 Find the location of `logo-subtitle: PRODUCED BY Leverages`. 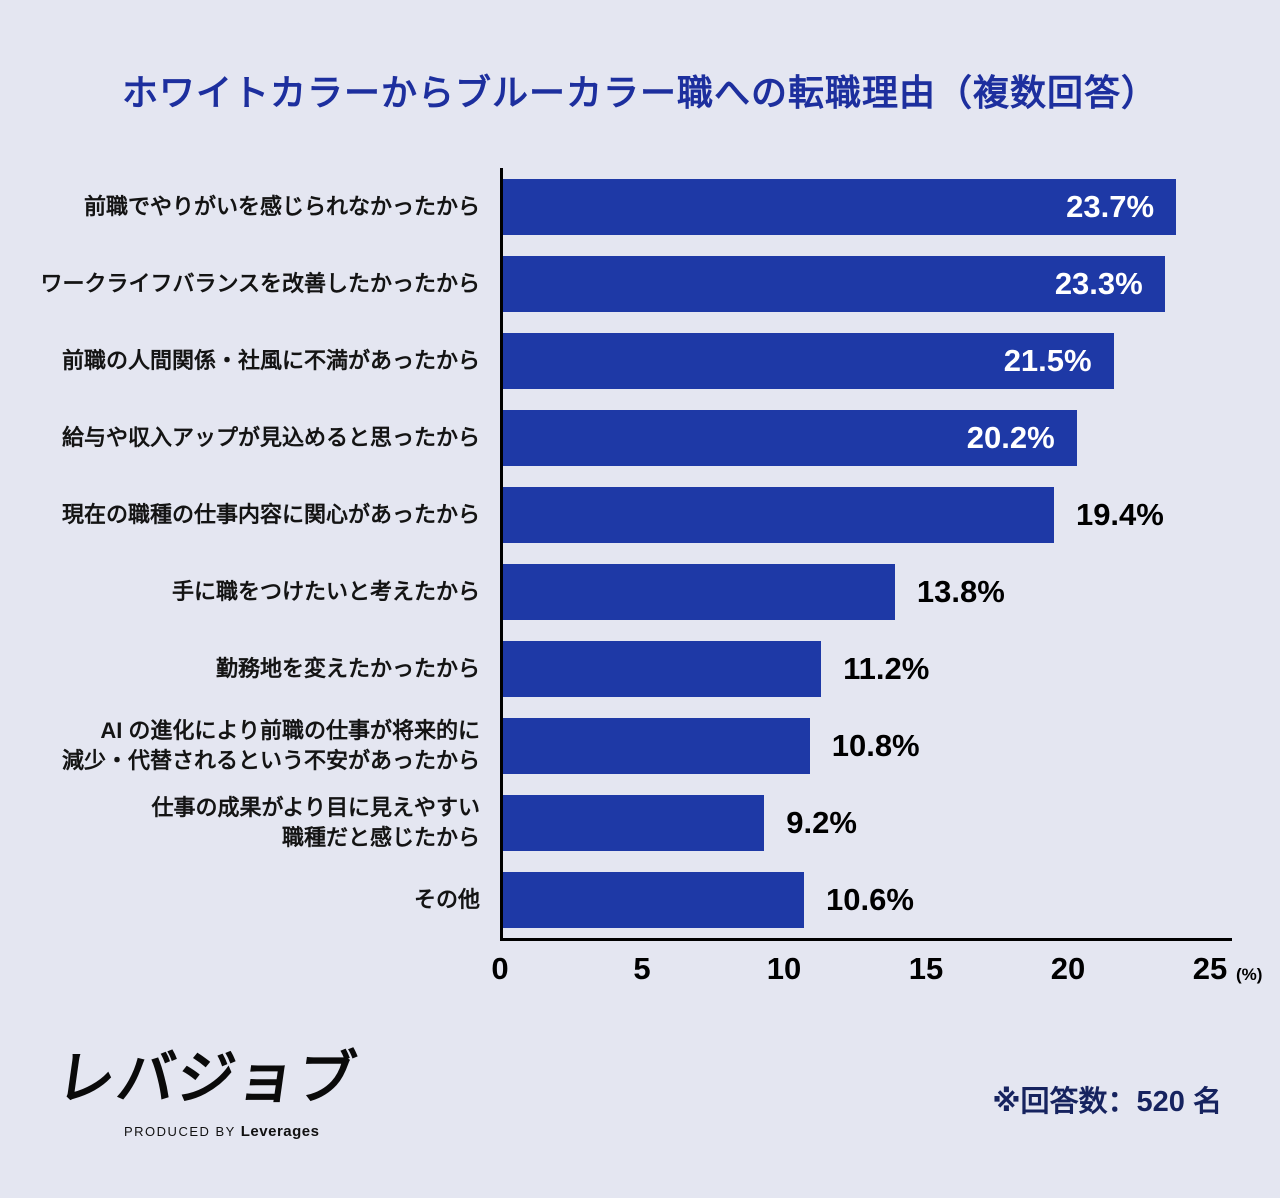

logo-subtitle: PRODUCED BY Leverages is located at coordinates (241, 1131).